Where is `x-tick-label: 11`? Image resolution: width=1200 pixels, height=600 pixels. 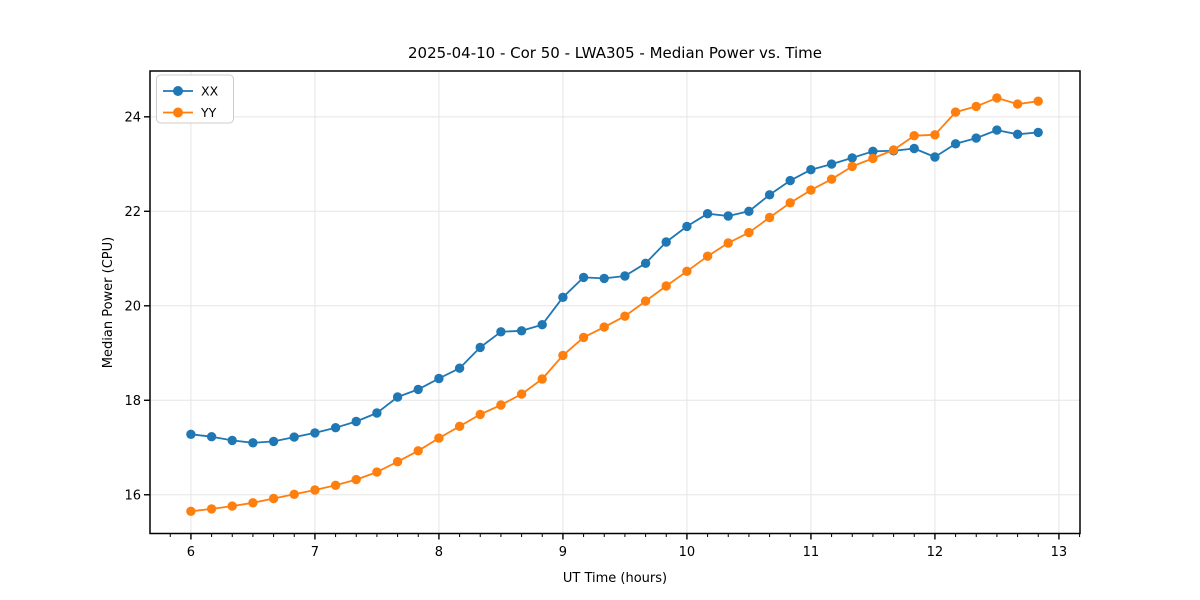 x-tick-label: 11 is located at coordinates (811, 552).